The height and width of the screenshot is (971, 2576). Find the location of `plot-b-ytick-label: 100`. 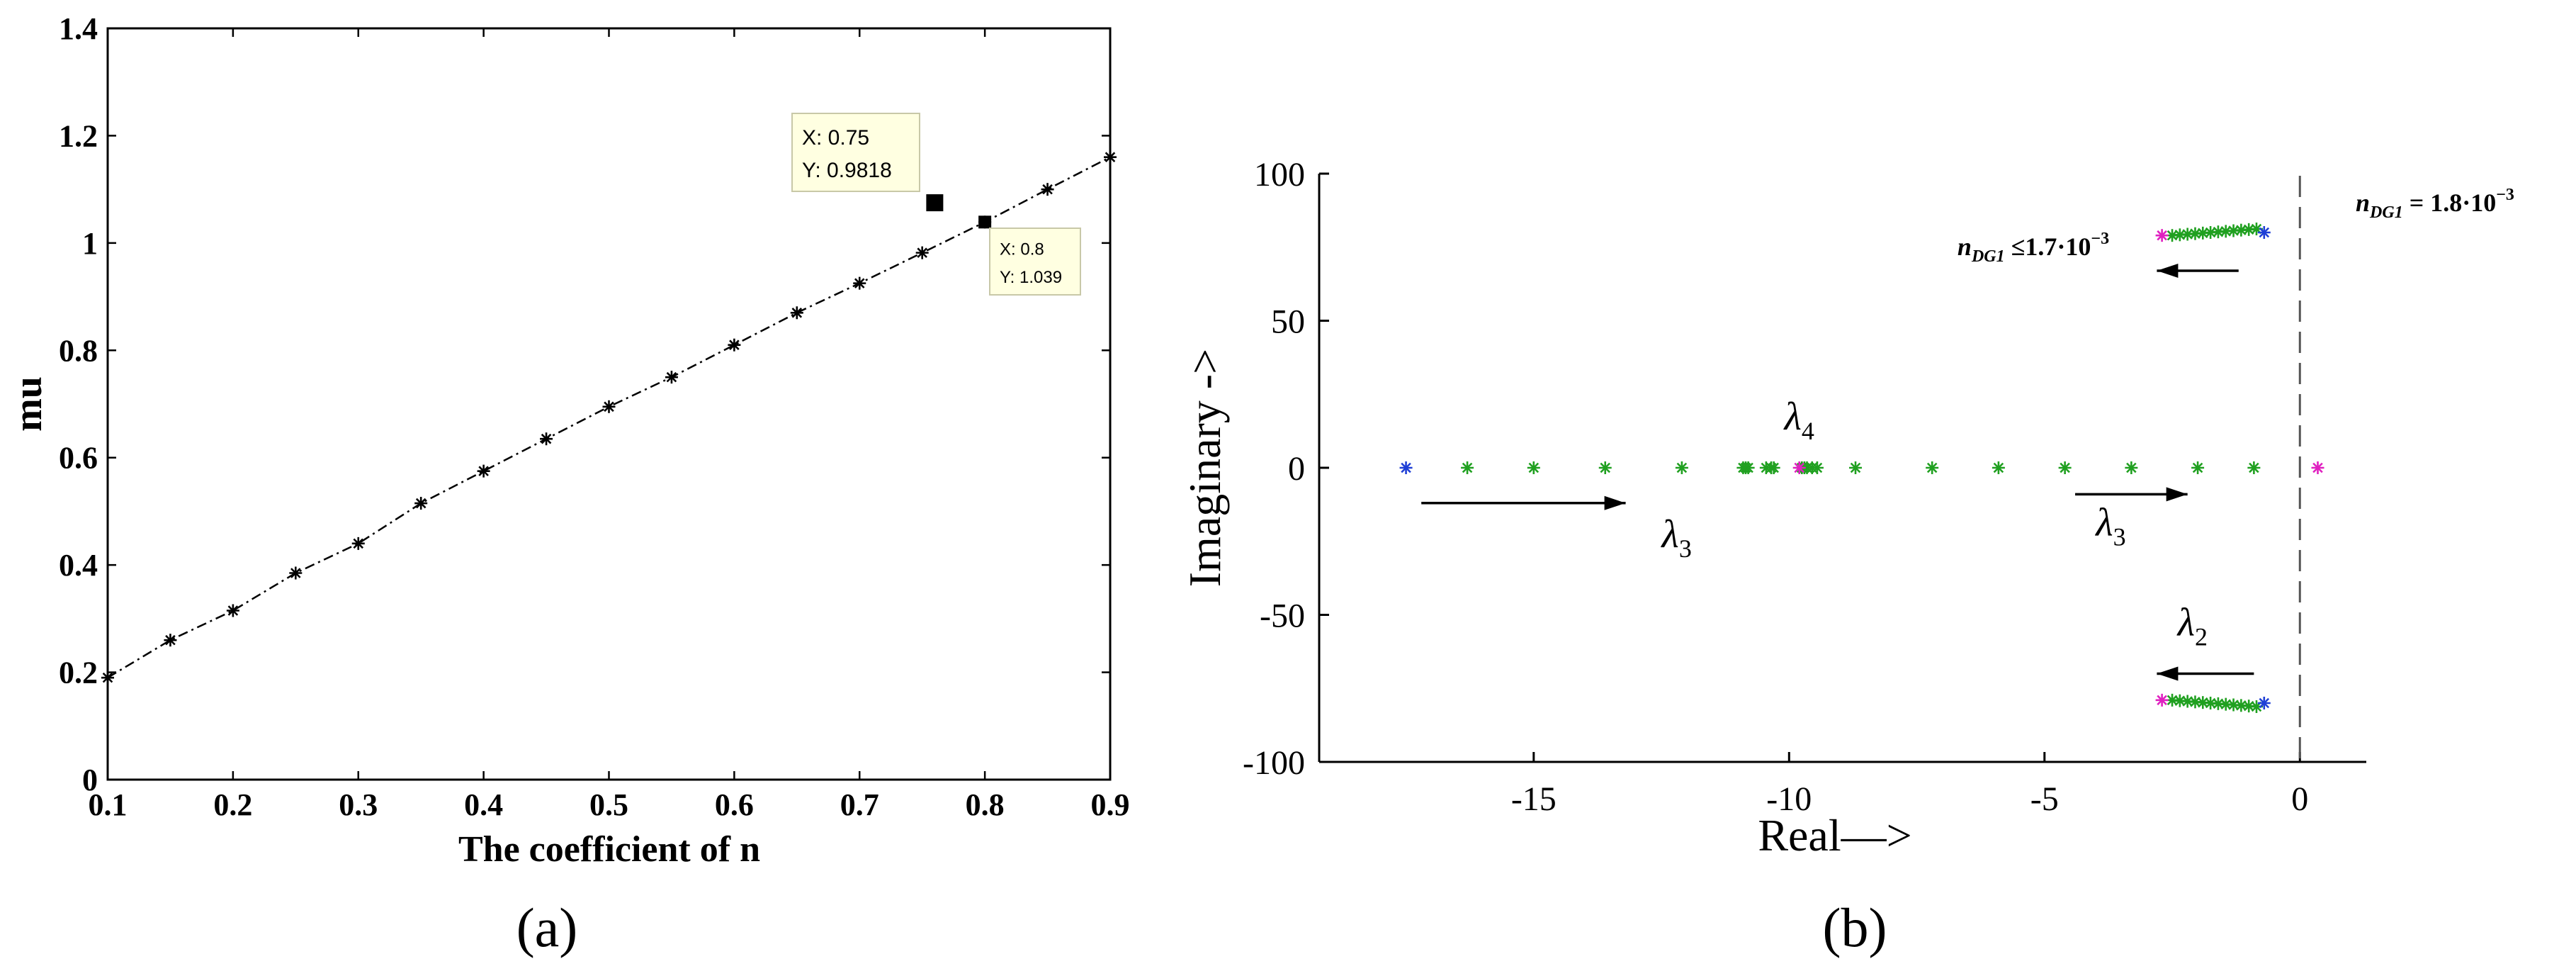

plot-b-ytick-label: 100 is located at coordinates (1279, 174).